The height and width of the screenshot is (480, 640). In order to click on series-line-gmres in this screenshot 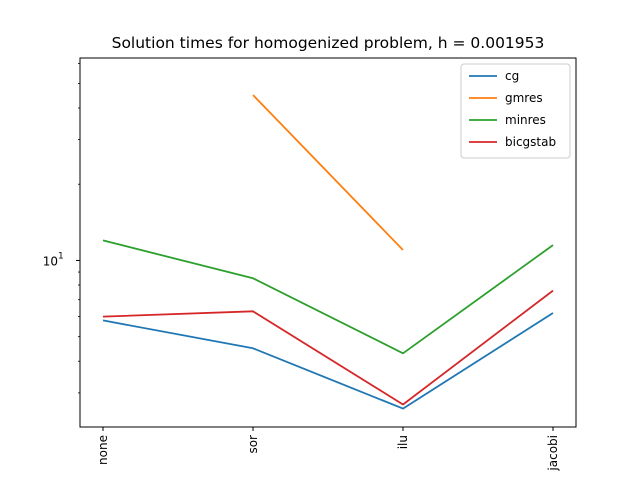, I will do `click(328, 172)`.